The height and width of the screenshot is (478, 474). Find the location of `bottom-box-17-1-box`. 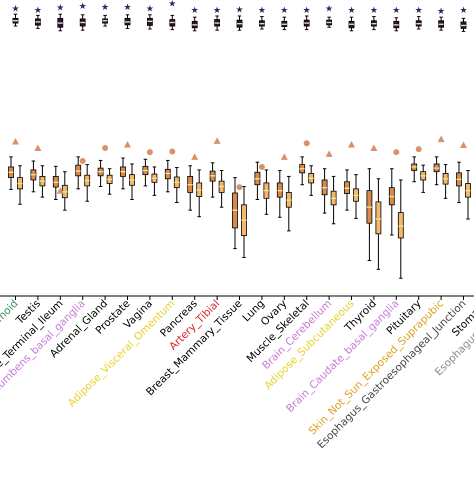

bottom-box-17-1-box is located at coordinates (400, 225).